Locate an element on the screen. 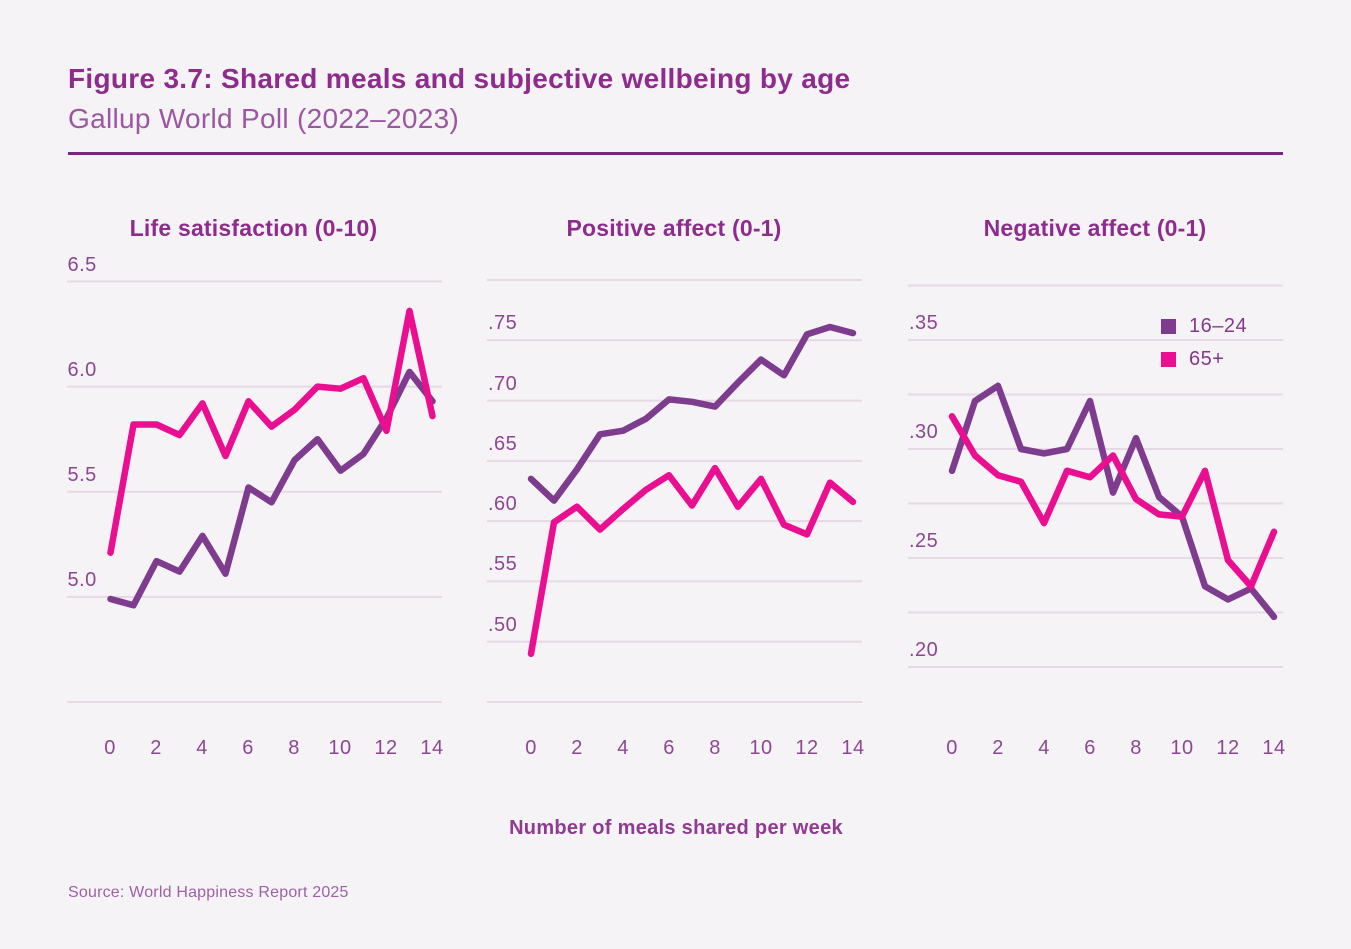 This screenshot has width=1351, height=949. chart-title-positive-affect: Positive affect (0-1) is located at coordinates (674, 228).